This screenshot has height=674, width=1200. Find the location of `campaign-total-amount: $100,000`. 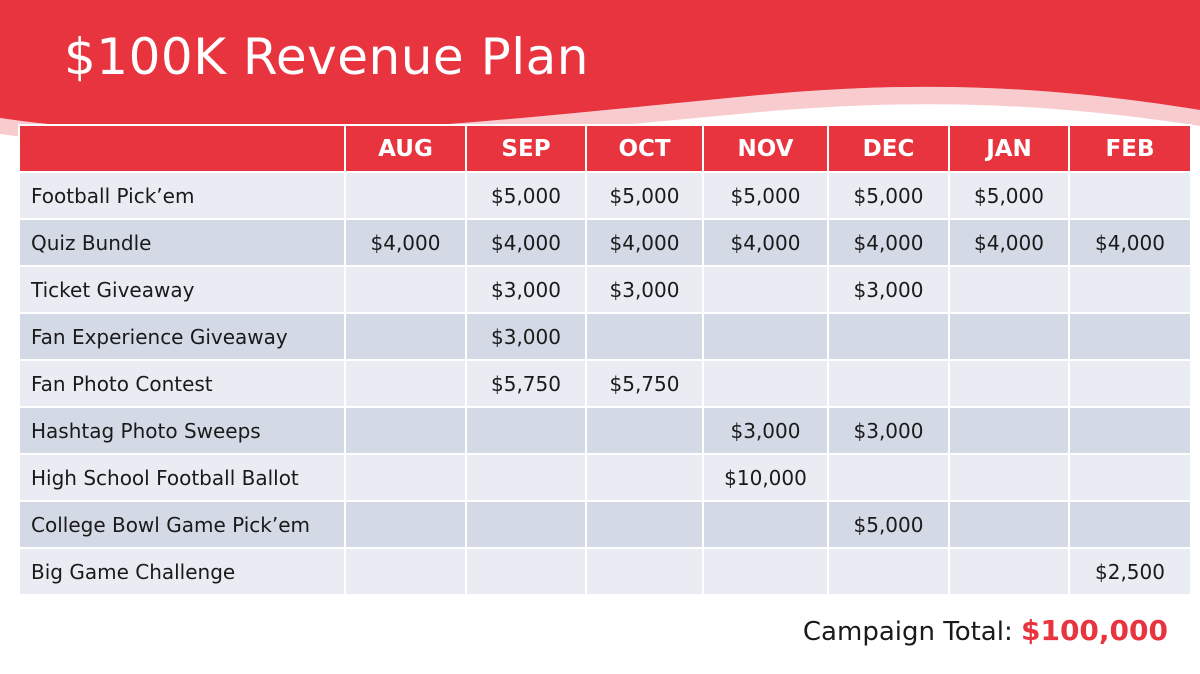

campaign-total-amount: $100,000 is located at coordinates (1094, 630).